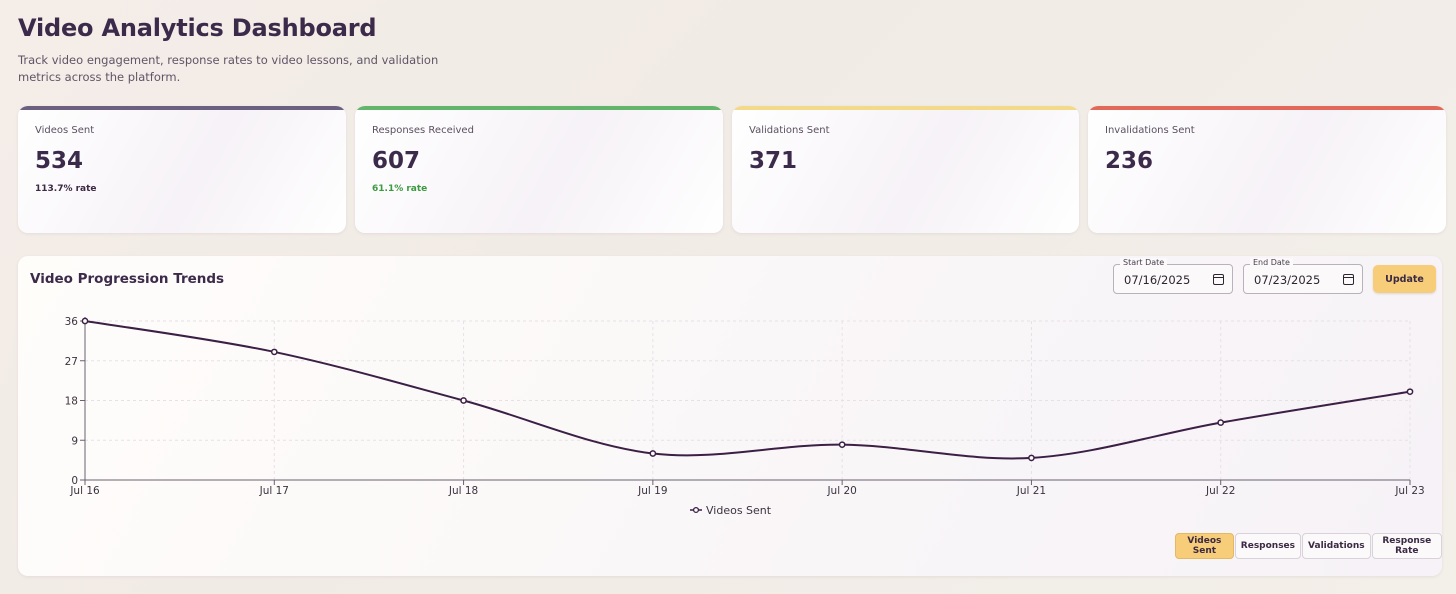  I want to click on stat-rate: 61.1% rate, so click(400, 189).